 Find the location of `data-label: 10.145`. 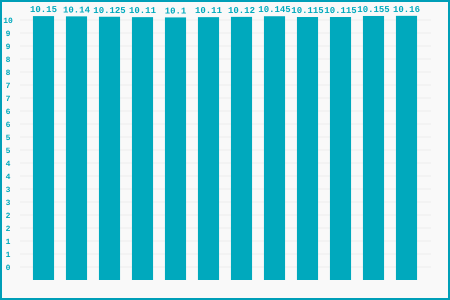

data-label: 10.145 is located at coordinates (274, 10).